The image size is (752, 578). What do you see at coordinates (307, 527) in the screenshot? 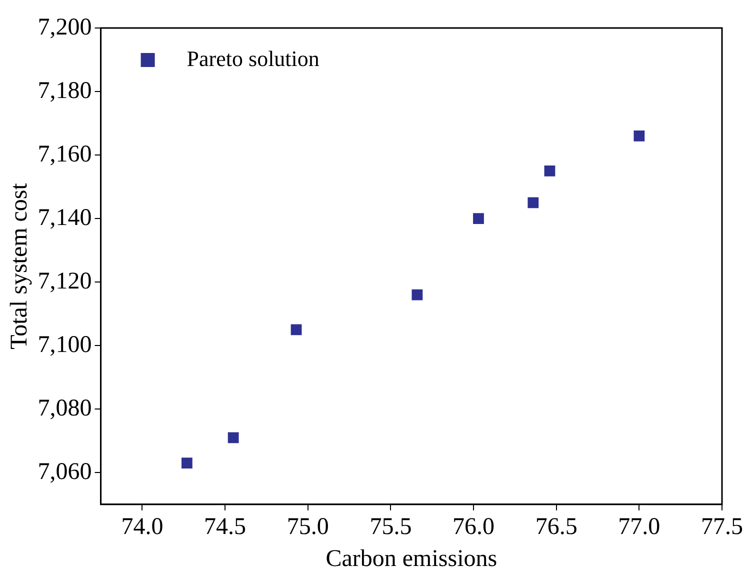
I see `x-tick-label: 75.0` at bounding box center [307, 527].